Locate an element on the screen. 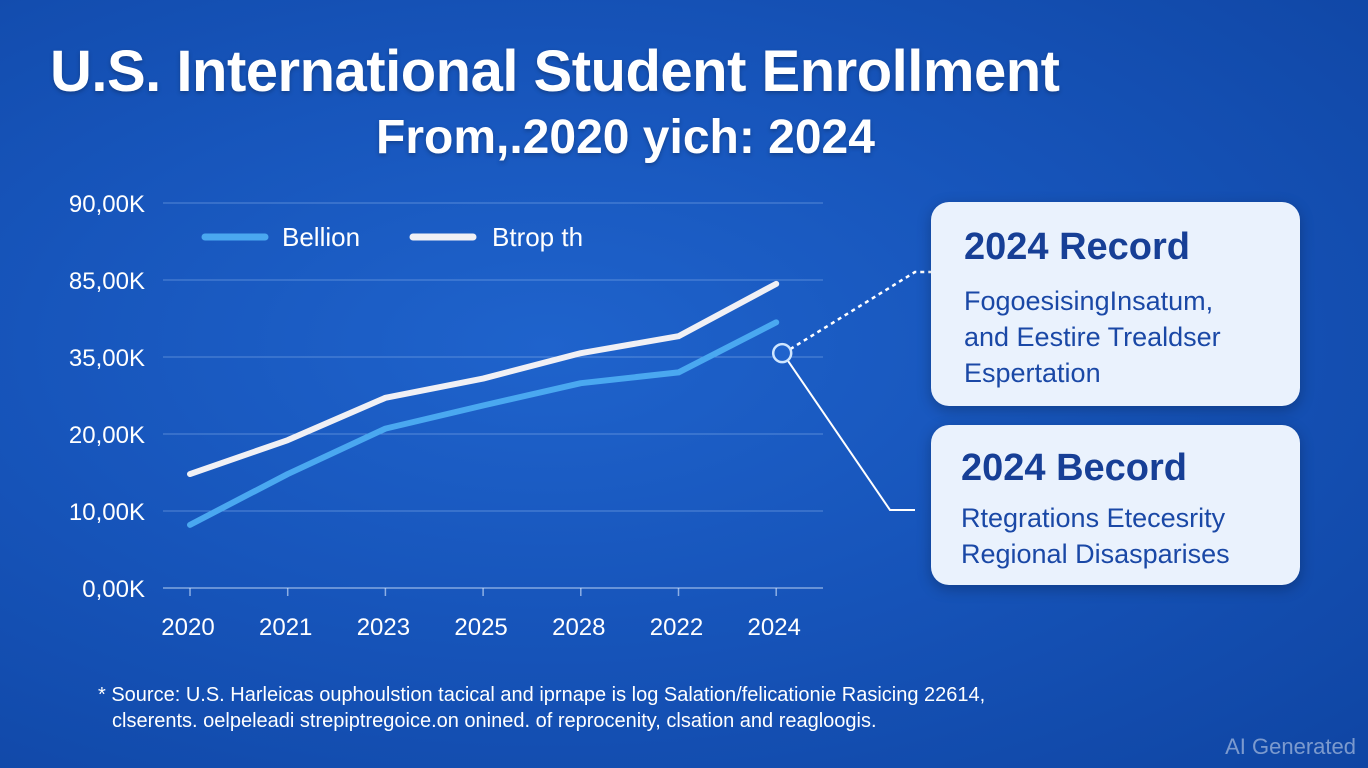 The image size is (1368, 768). x-tick-label: 2022 is located at coordinates (676, 627).